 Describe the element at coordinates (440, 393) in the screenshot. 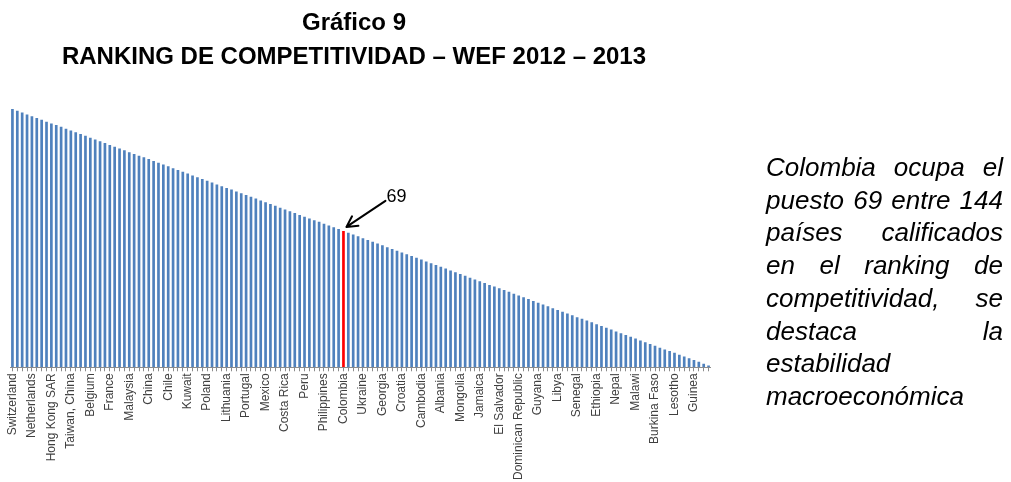

I see `x-tick-label: Albania` at that location.